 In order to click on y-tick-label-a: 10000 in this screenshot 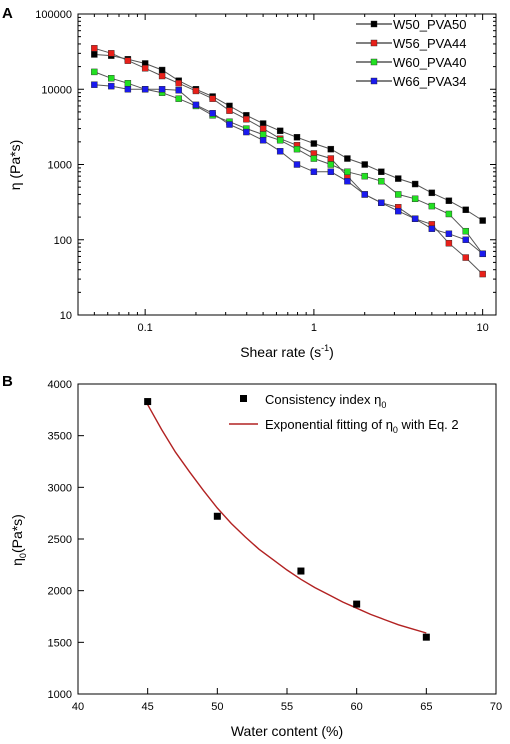, I will do `click(56, 90)`.